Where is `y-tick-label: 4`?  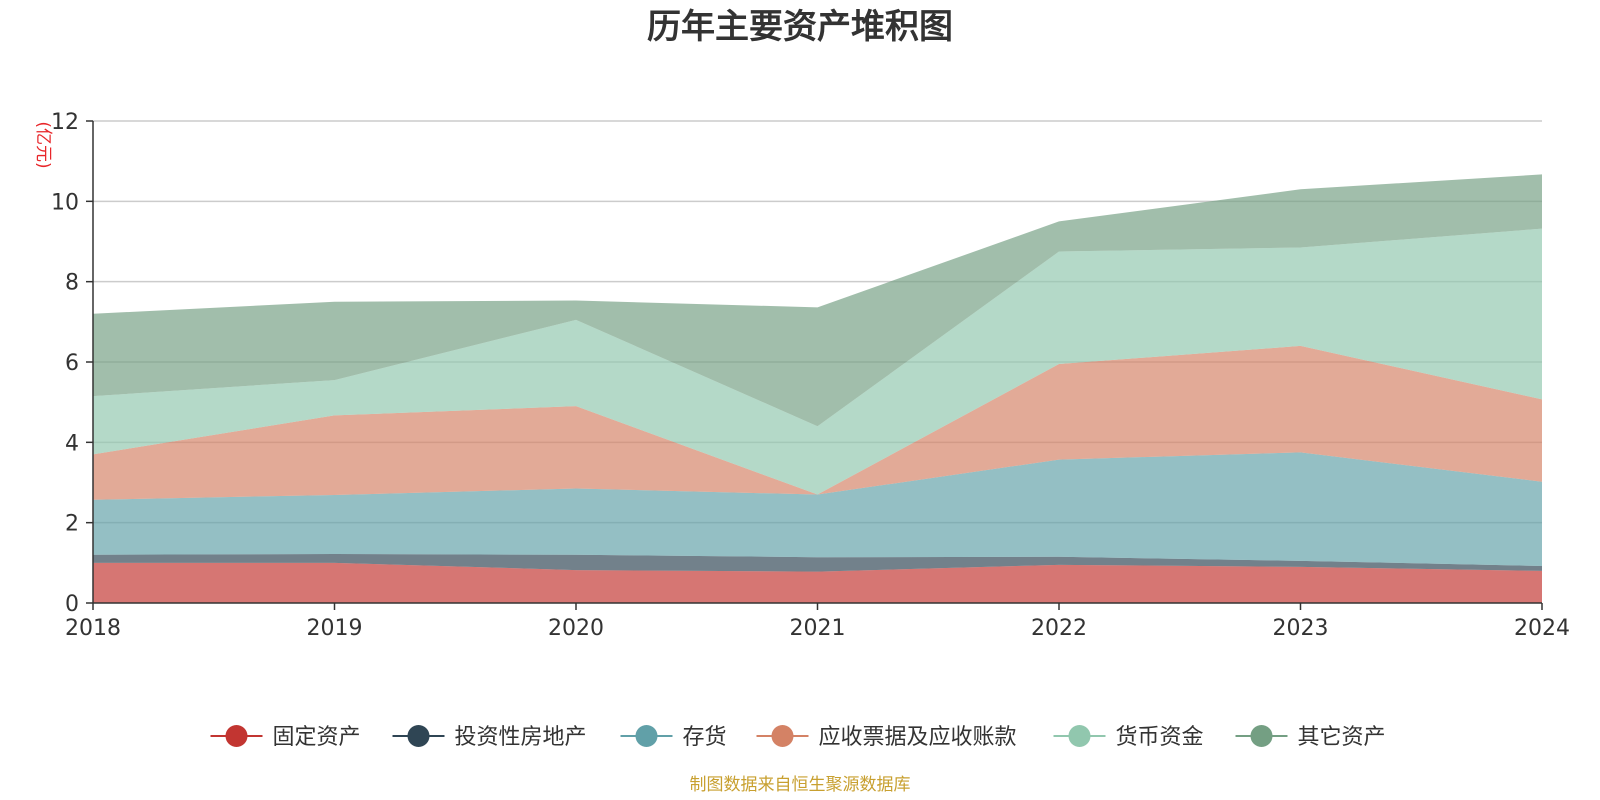
y-tick-label: 4 is located at coordinates (72, 443).